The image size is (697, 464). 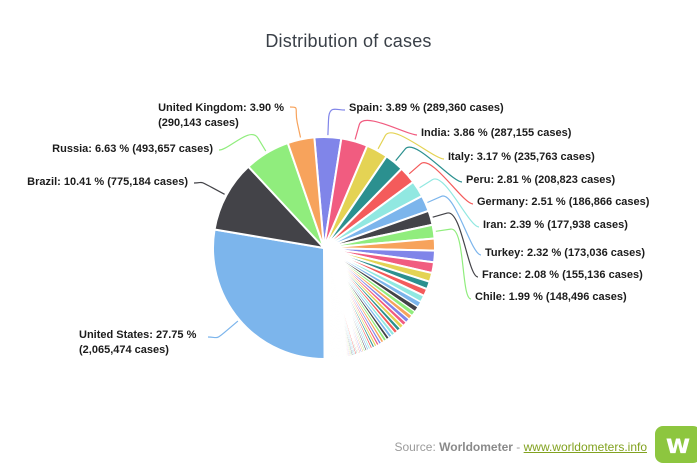 I want to click on worldometer-logo: w, so click(x=676, y=444).